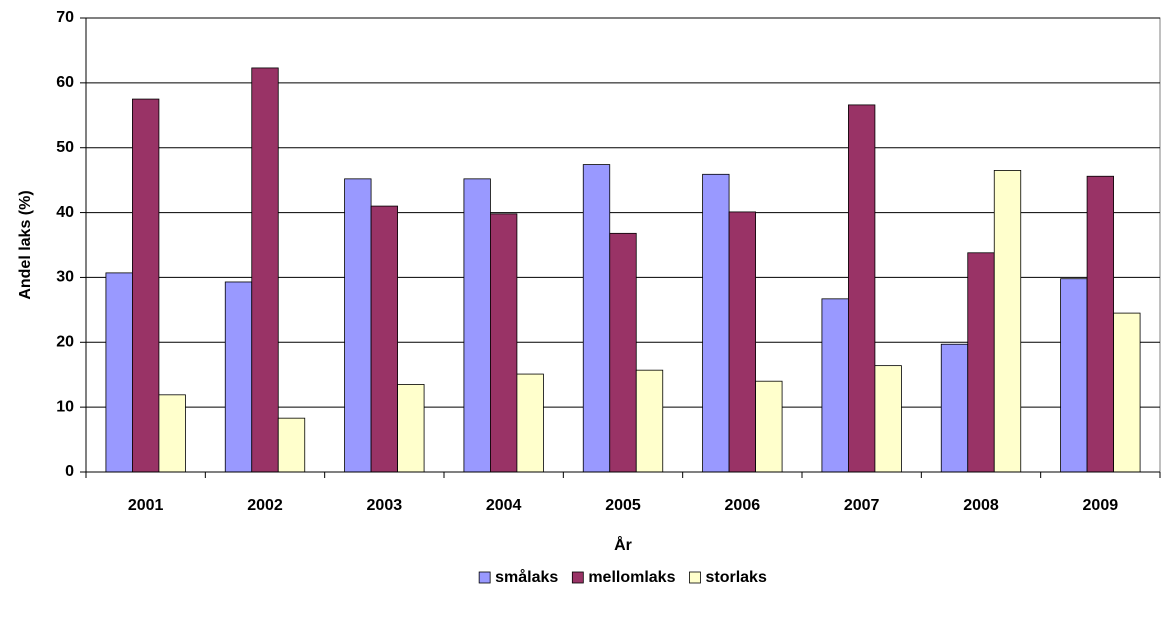 This screenshot has height=617, width=1162. Describe the element at coordinates (69, 471) in the screenshot. I see `y-tick-label: 0` at that location.